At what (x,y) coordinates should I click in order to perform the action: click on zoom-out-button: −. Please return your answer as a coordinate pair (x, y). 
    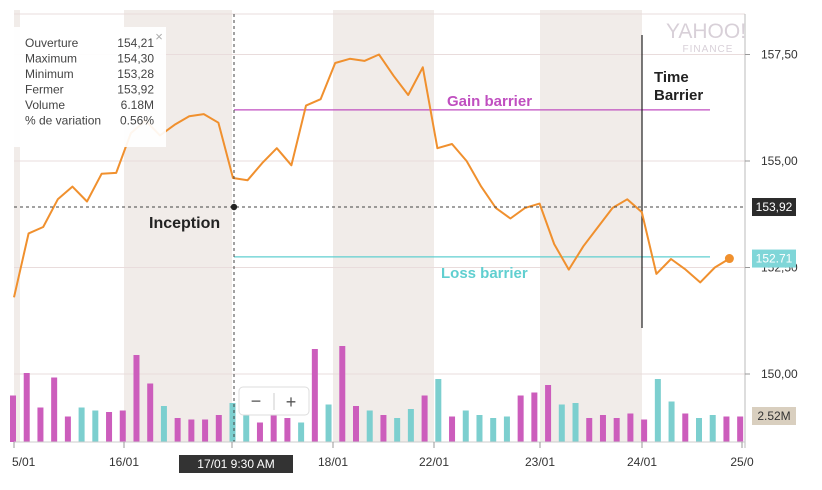
    Looking at the image, I should click on (256, 401).